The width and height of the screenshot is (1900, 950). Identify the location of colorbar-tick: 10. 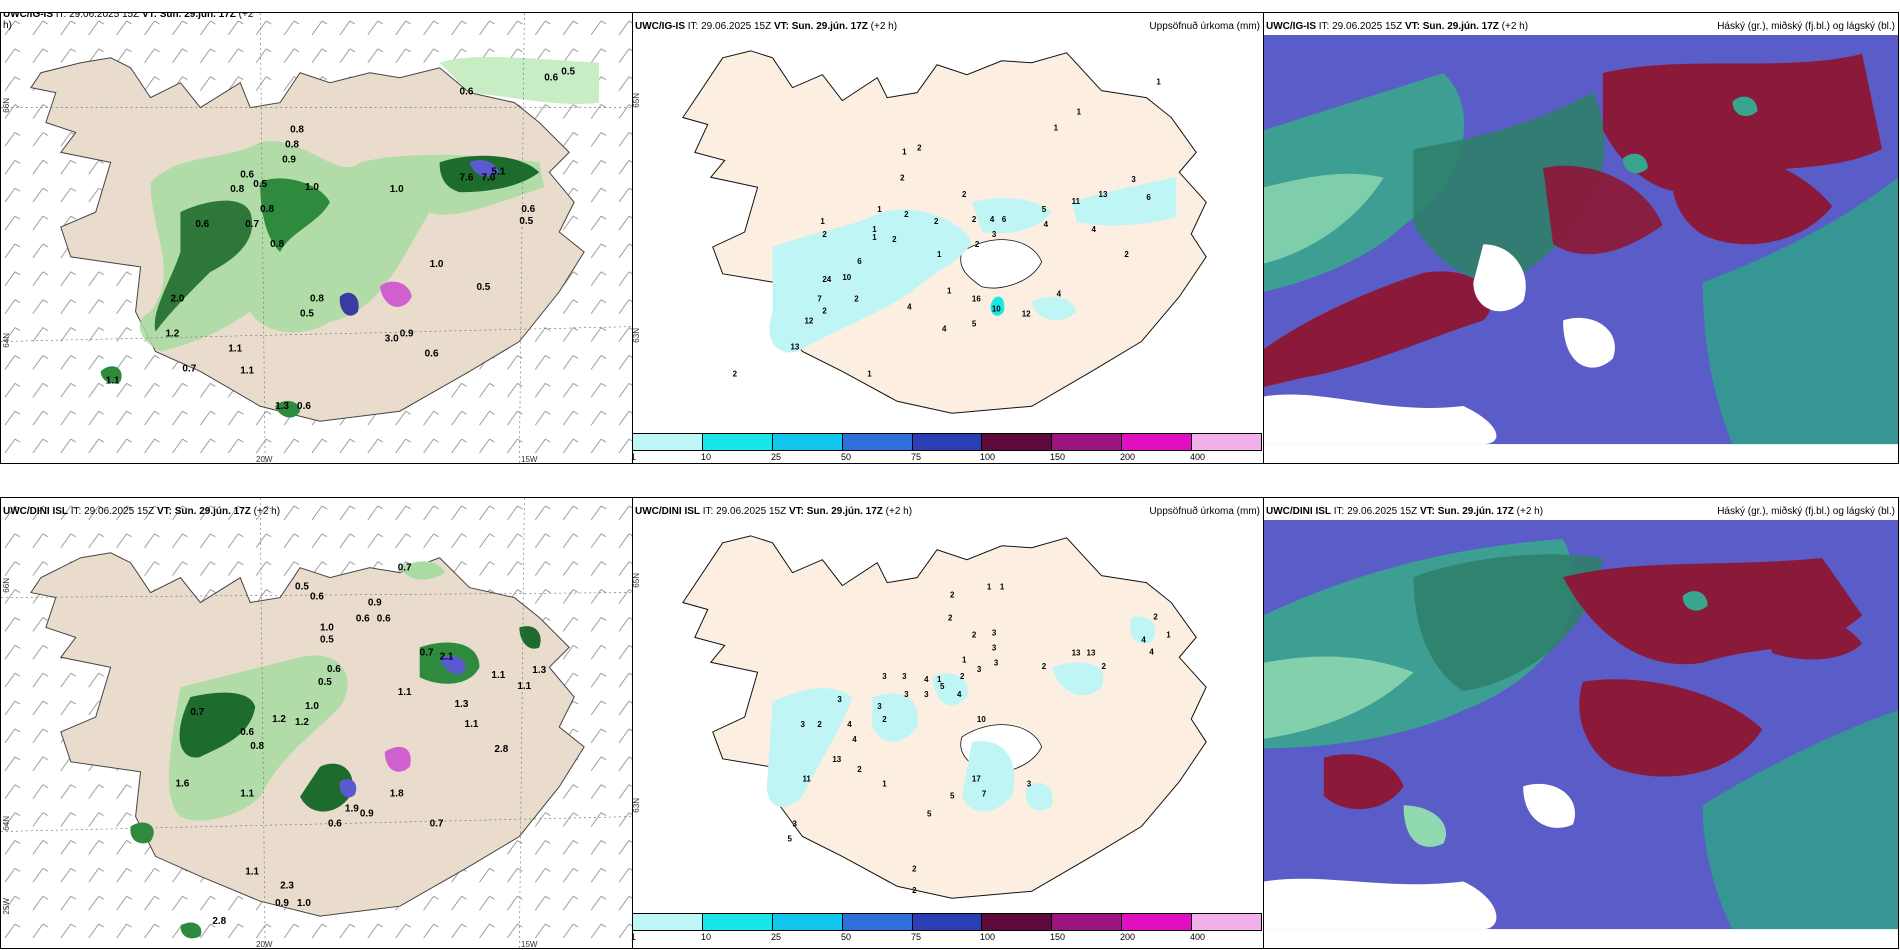
(706, 937).